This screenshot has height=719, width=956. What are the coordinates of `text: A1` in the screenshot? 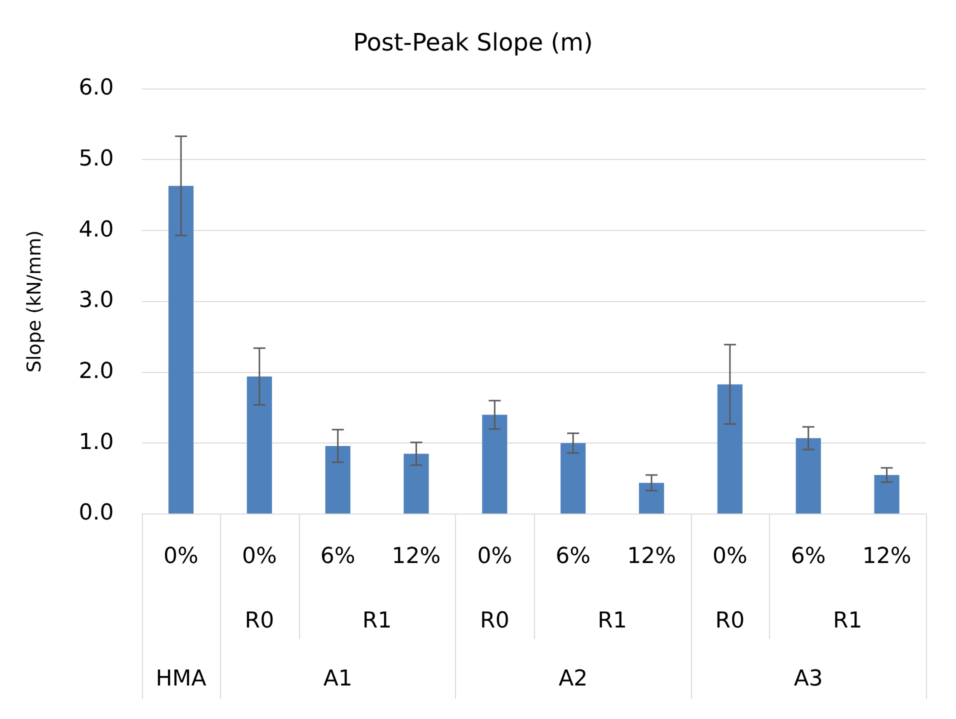 It's located at (337, 679).